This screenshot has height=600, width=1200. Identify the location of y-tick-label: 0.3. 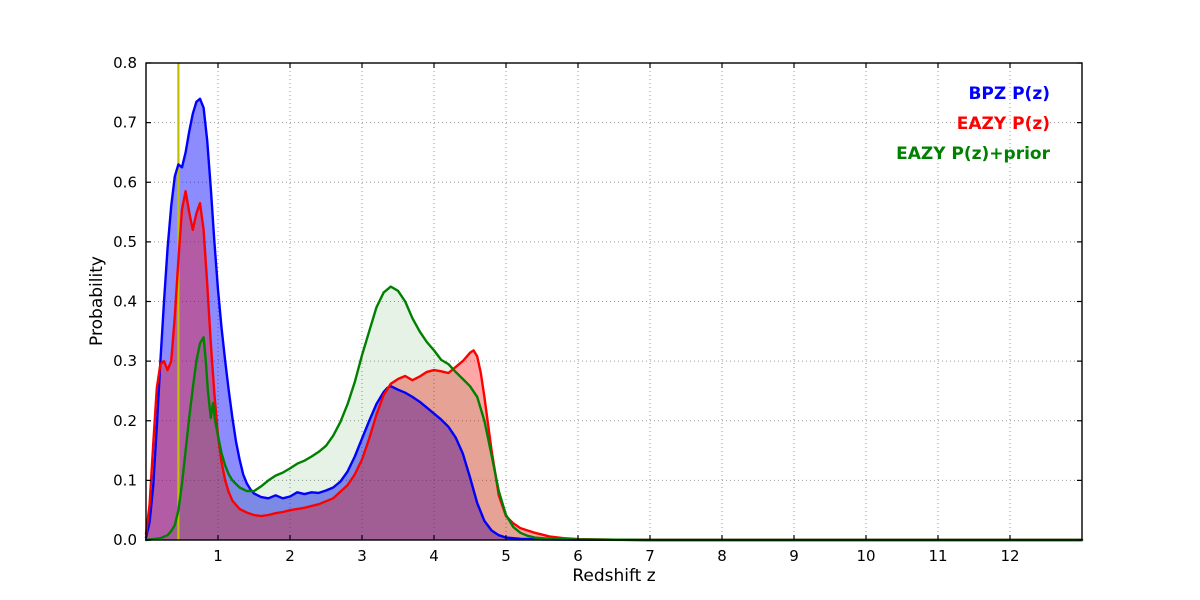
(125, 361).